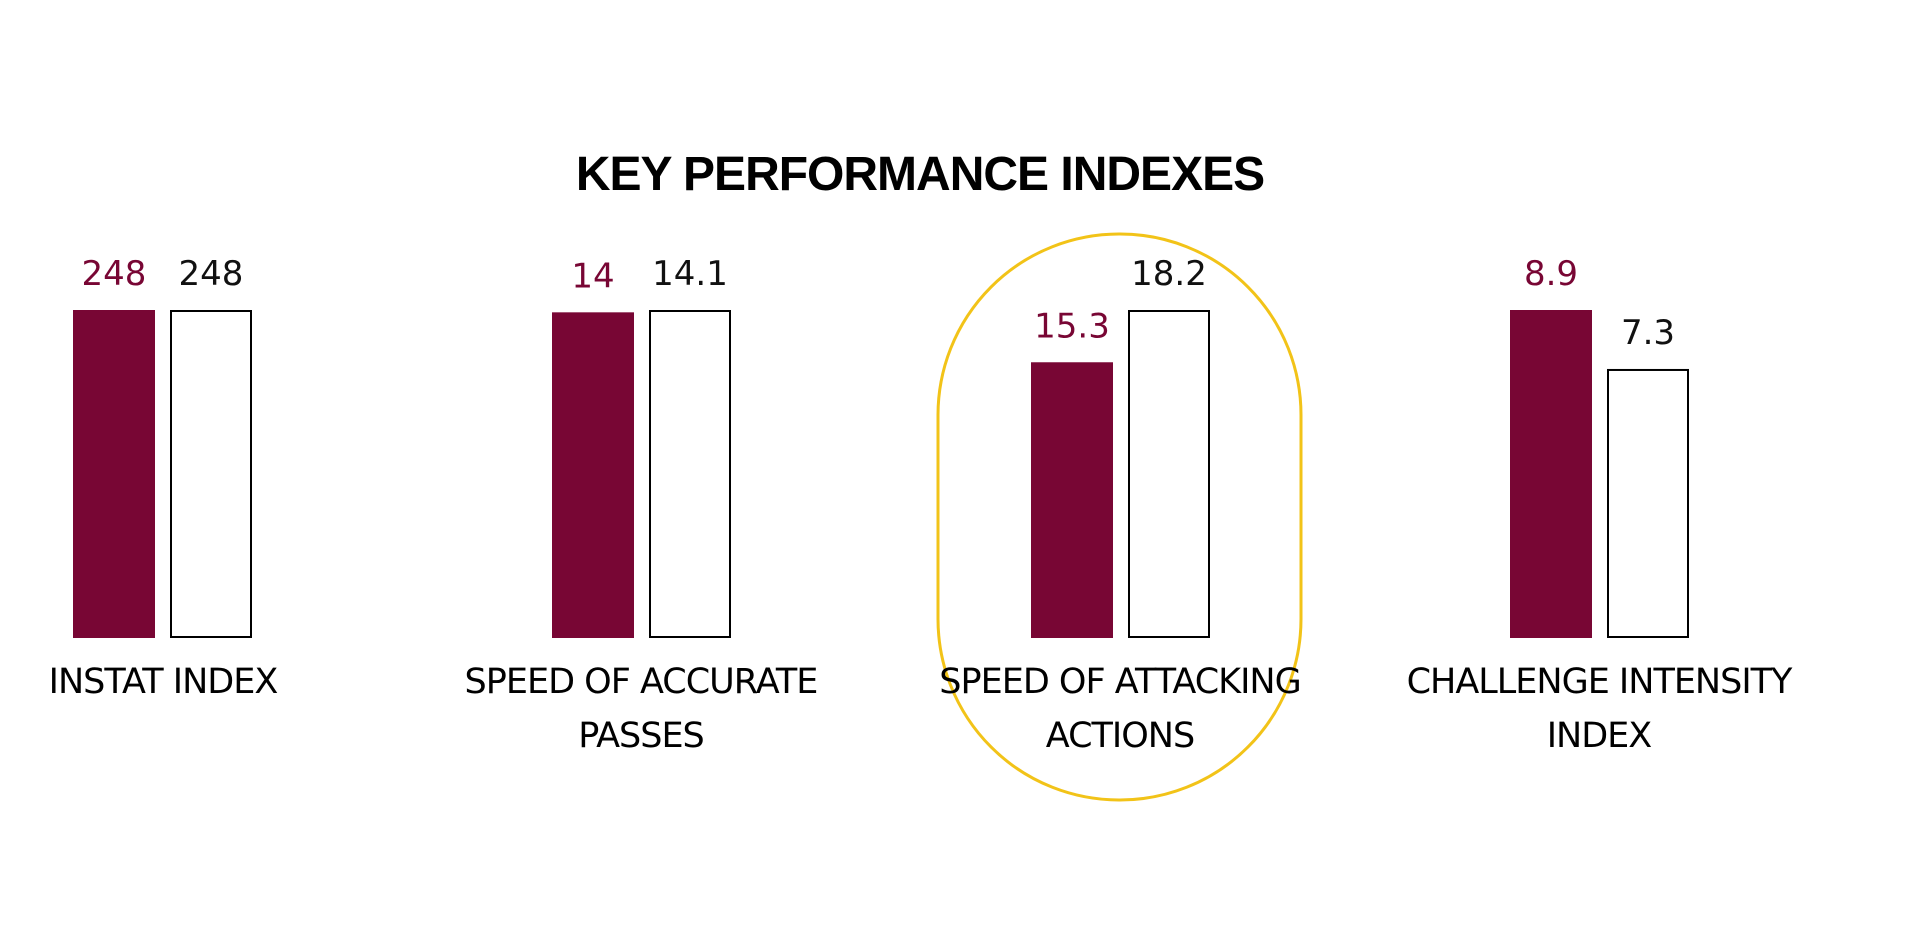  I want to click on category-label: INDEX, so click(1599, 736).